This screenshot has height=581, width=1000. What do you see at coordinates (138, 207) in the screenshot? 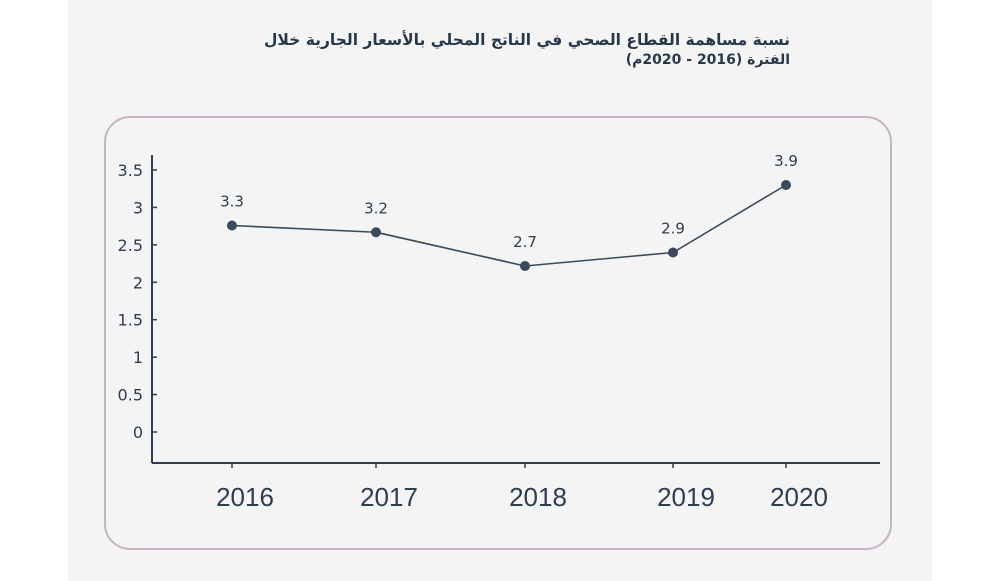
I see `y-tick-label: 3` at bounding box center [138, 207].